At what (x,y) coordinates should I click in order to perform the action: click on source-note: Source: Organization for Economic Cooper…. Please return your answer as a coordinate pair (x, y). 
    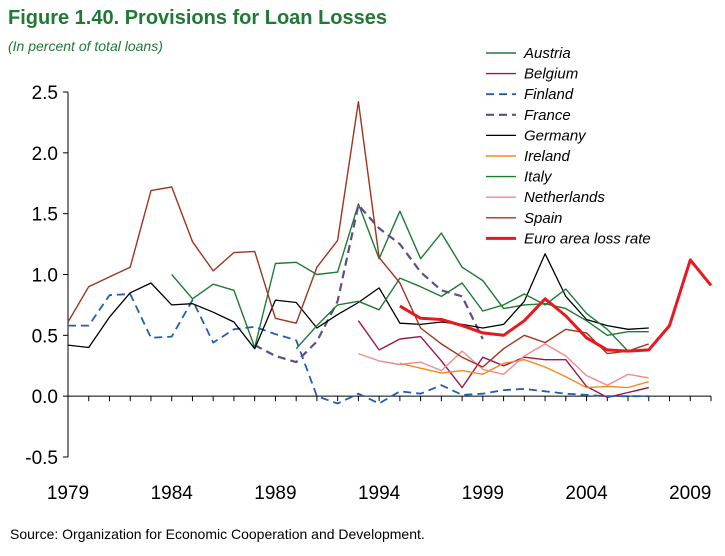
    Looking at the image, I should click on (217, 534).